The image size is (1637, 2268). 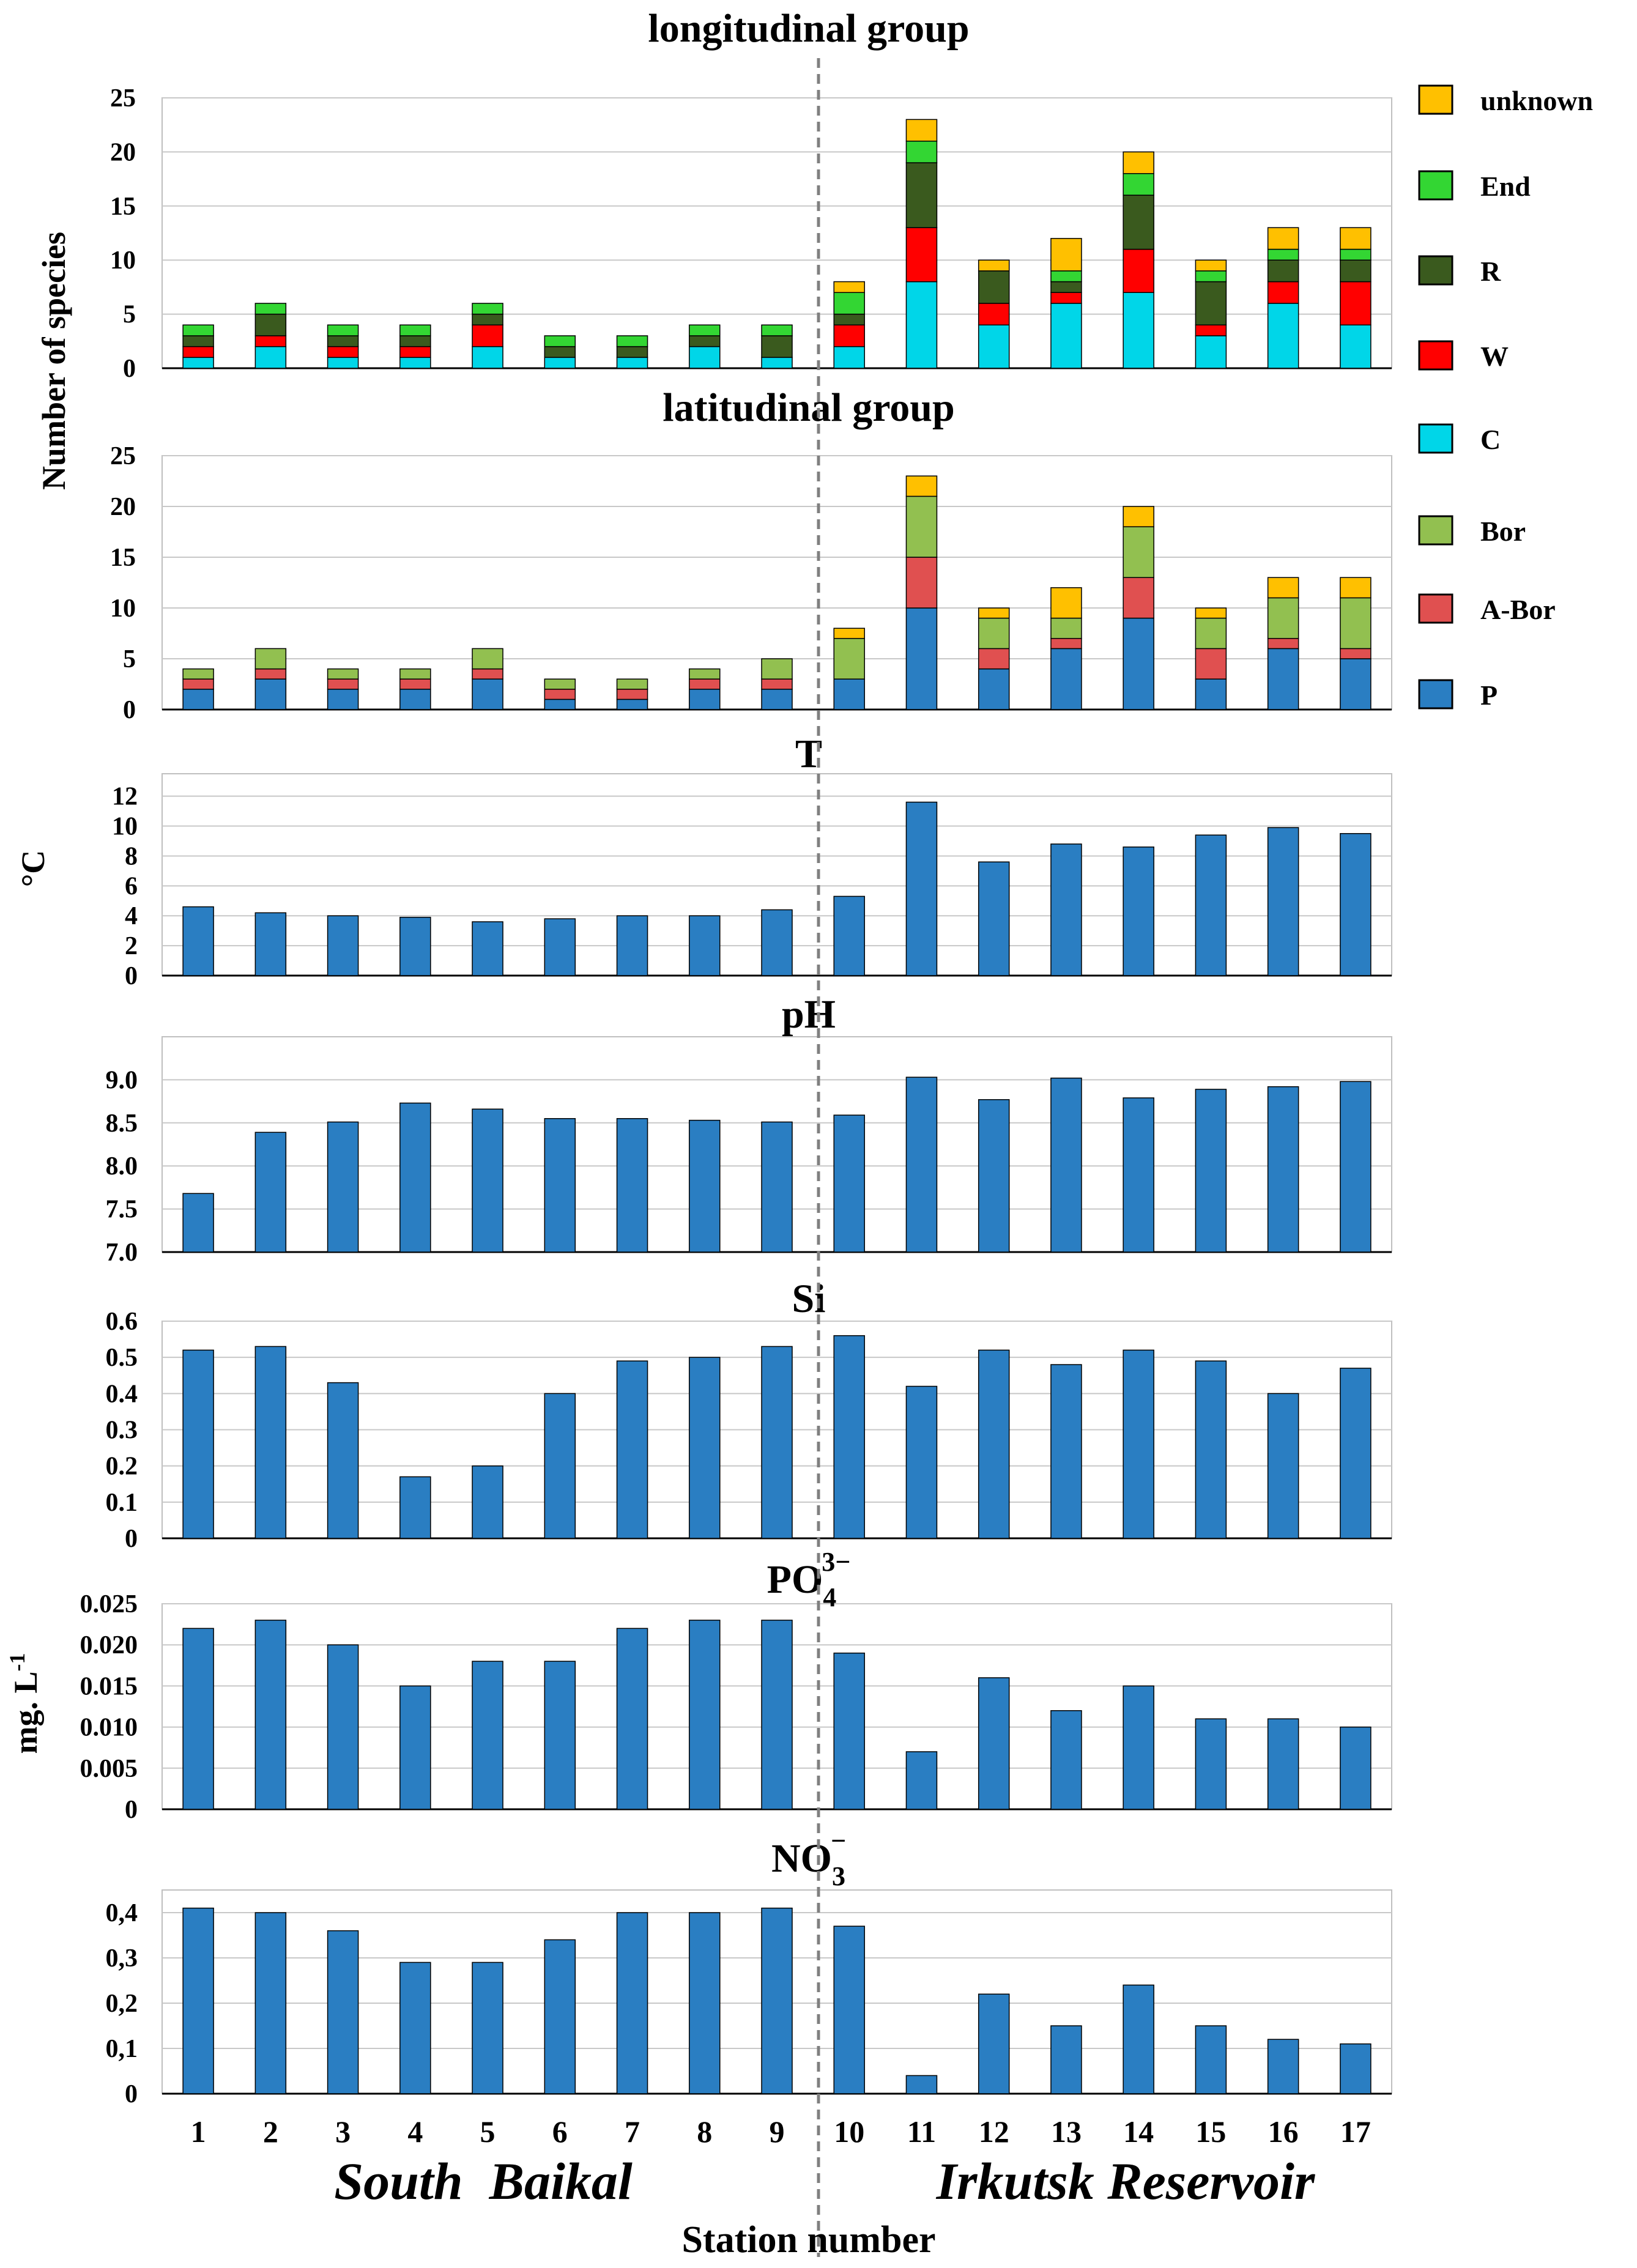 What do you see at coordinates (122, 1431) in the screenshot?
I see `y-tick-label: 0.3` at bounding box center [122, 1431].